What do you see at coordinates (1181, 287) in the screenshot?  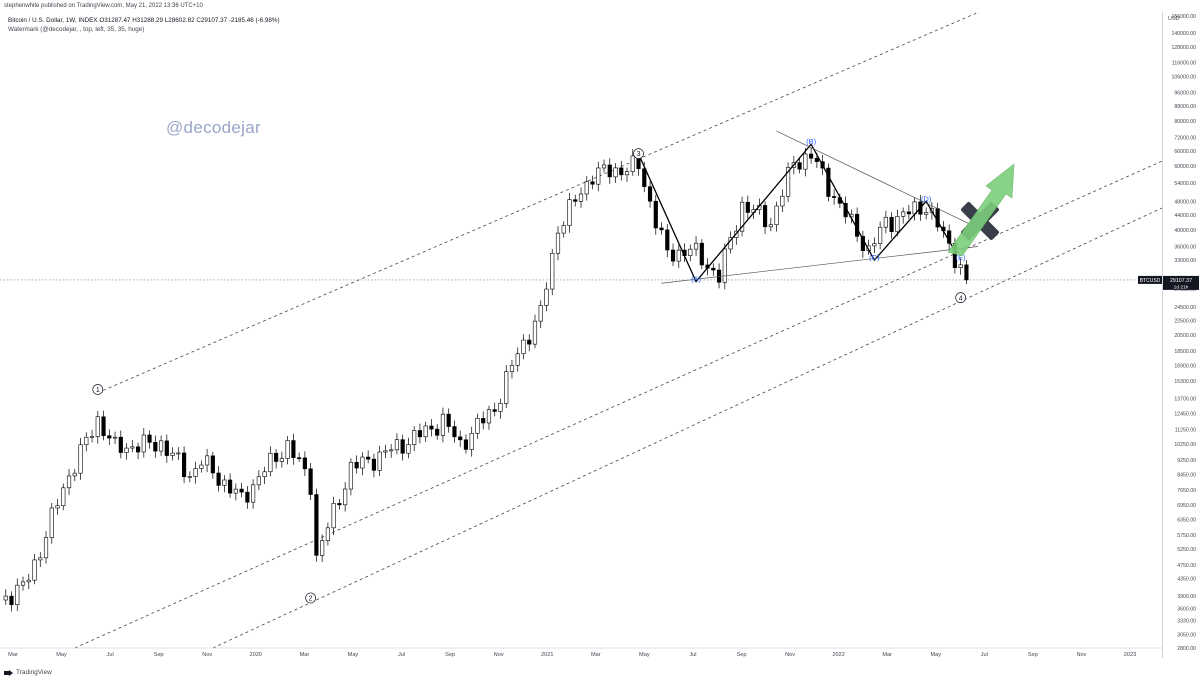 I see `price-badge-countdown: 1d 21h` at bounding box center [1181, 287].